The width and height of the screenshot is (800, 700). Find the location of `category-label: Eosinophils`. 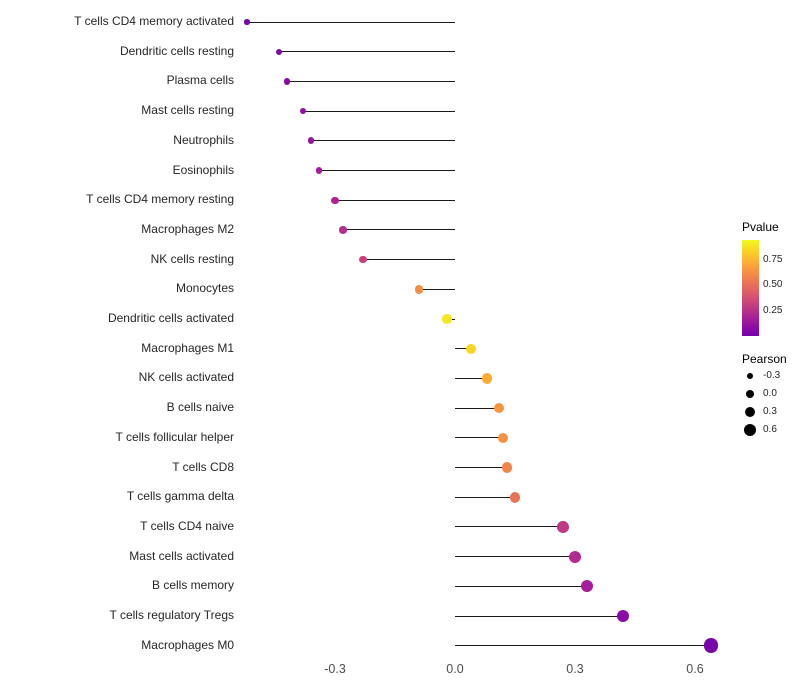

category-label: Eosinophils is located at coordinates (203, 169).